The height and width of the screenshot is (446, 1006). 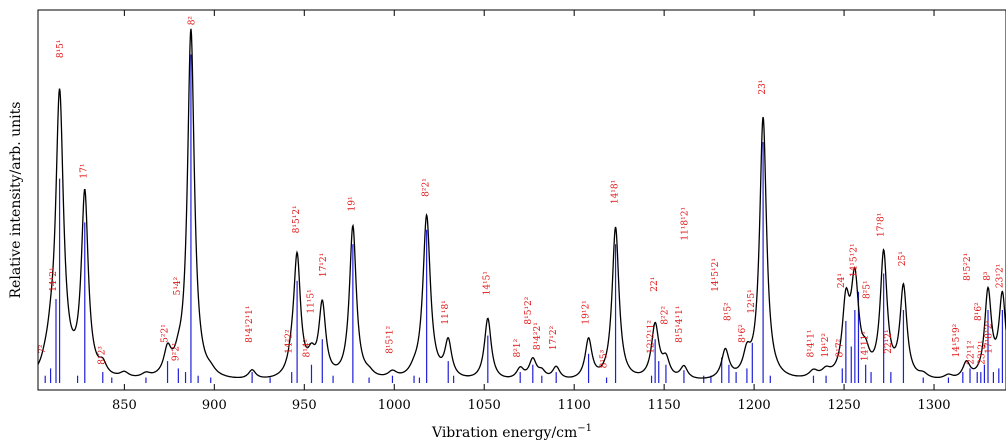 I want to click on peak-label: 8²5¹, so click(x=867, y=289).